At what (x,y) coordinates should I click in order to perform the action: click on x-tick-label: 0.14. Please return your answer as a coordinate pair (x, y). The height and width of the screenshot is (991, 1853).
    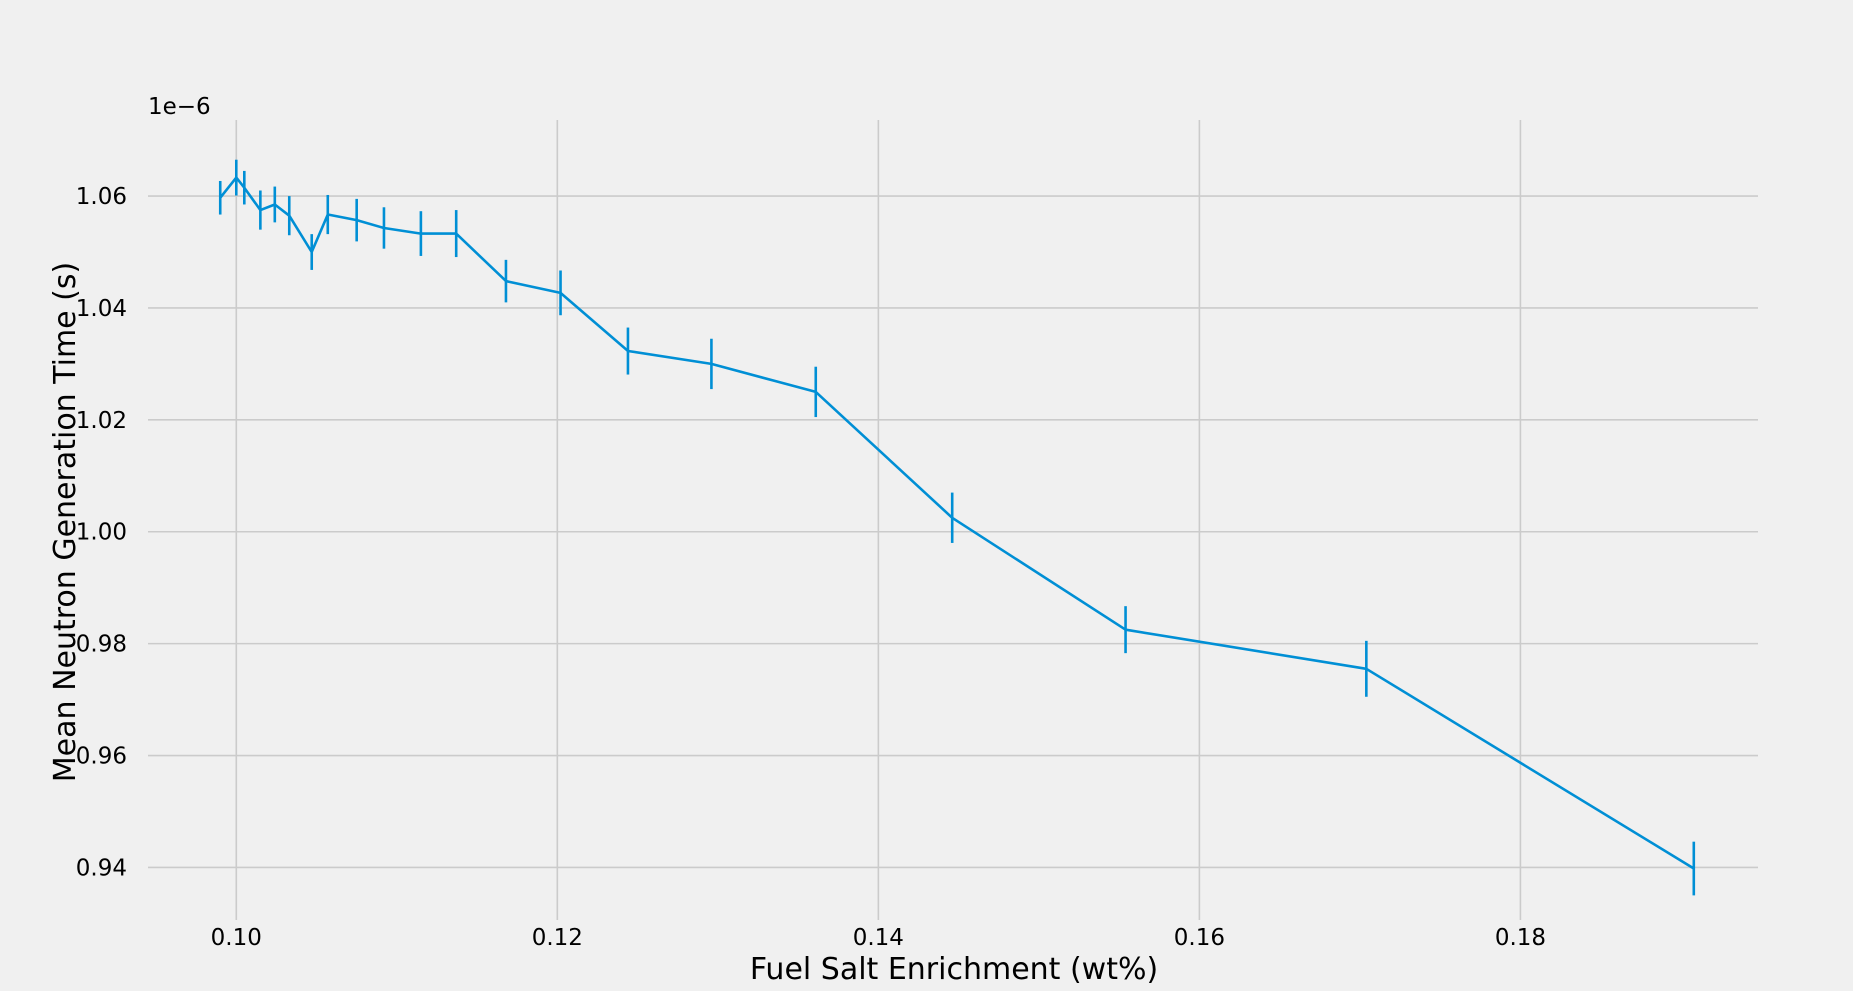
    Looking at the image, I should click on (878, 938).